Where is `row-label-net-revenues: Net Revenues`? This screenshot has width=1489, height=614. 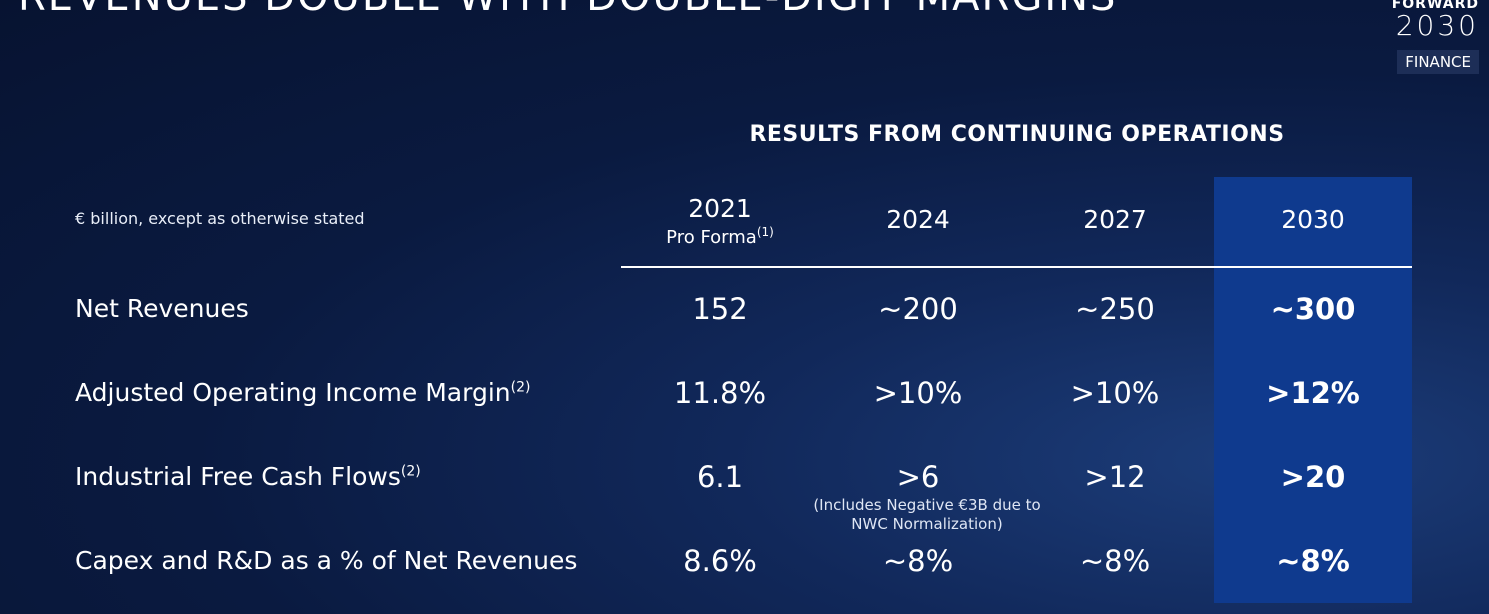 row-label-net-revenues: Net Revenues is located at coordinates (162, 308).